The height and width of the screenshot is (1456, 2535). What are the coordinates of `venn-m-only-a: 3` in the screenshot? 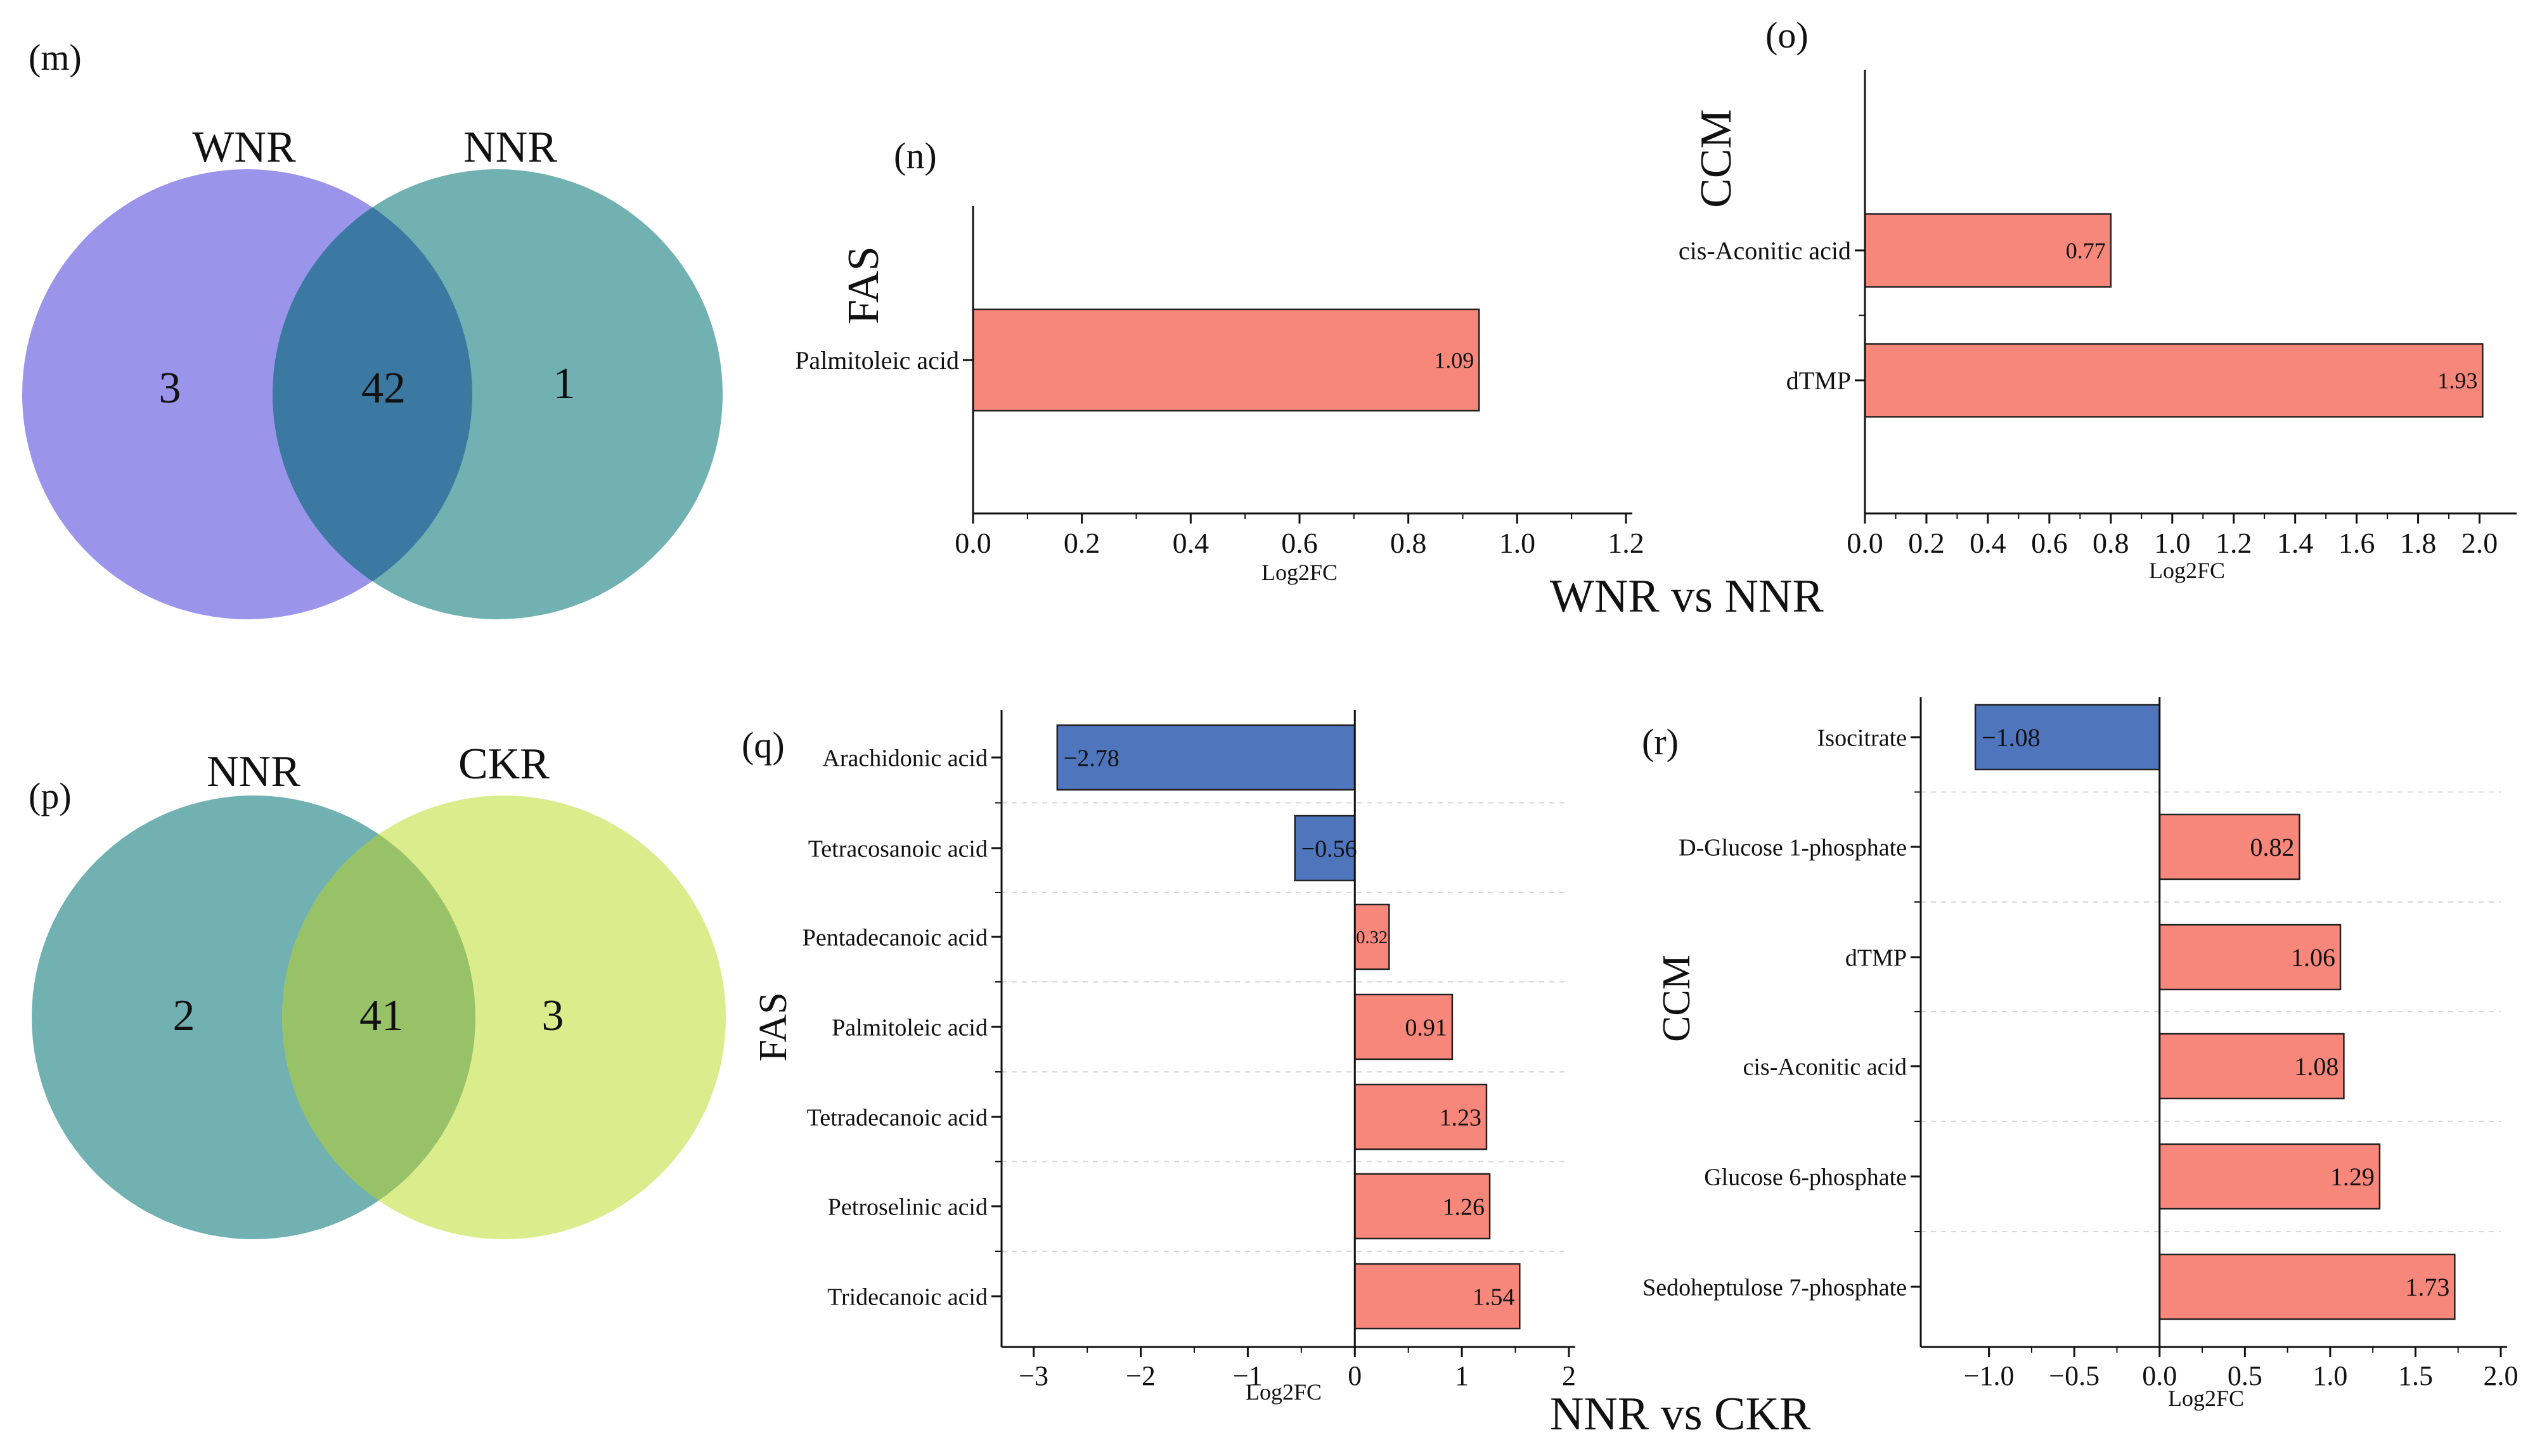 It's located at (170, 388).